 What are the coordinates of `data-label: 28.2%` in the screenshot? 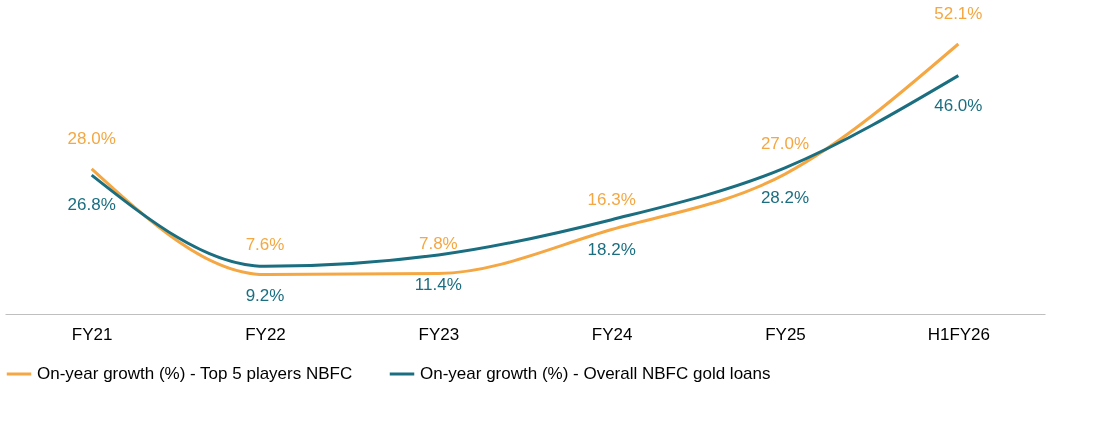 It's located at (785, 197).